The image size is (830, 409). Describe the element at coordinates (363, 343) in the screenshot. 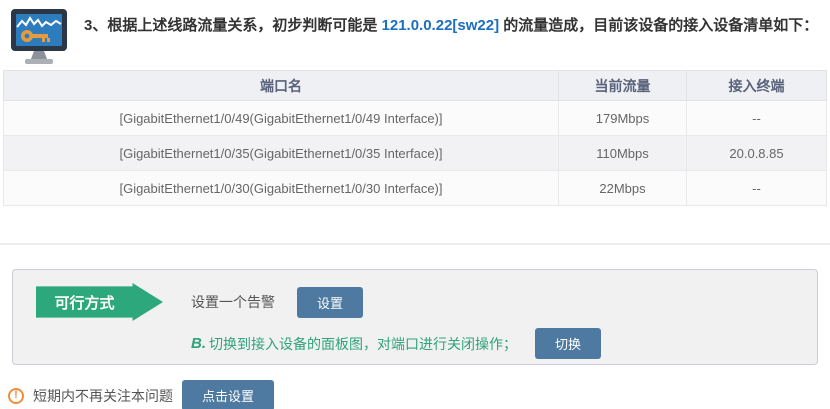

I see `option-b-label: 切换到接入设备的面板图，对端口进行关闭操作；` at that location.